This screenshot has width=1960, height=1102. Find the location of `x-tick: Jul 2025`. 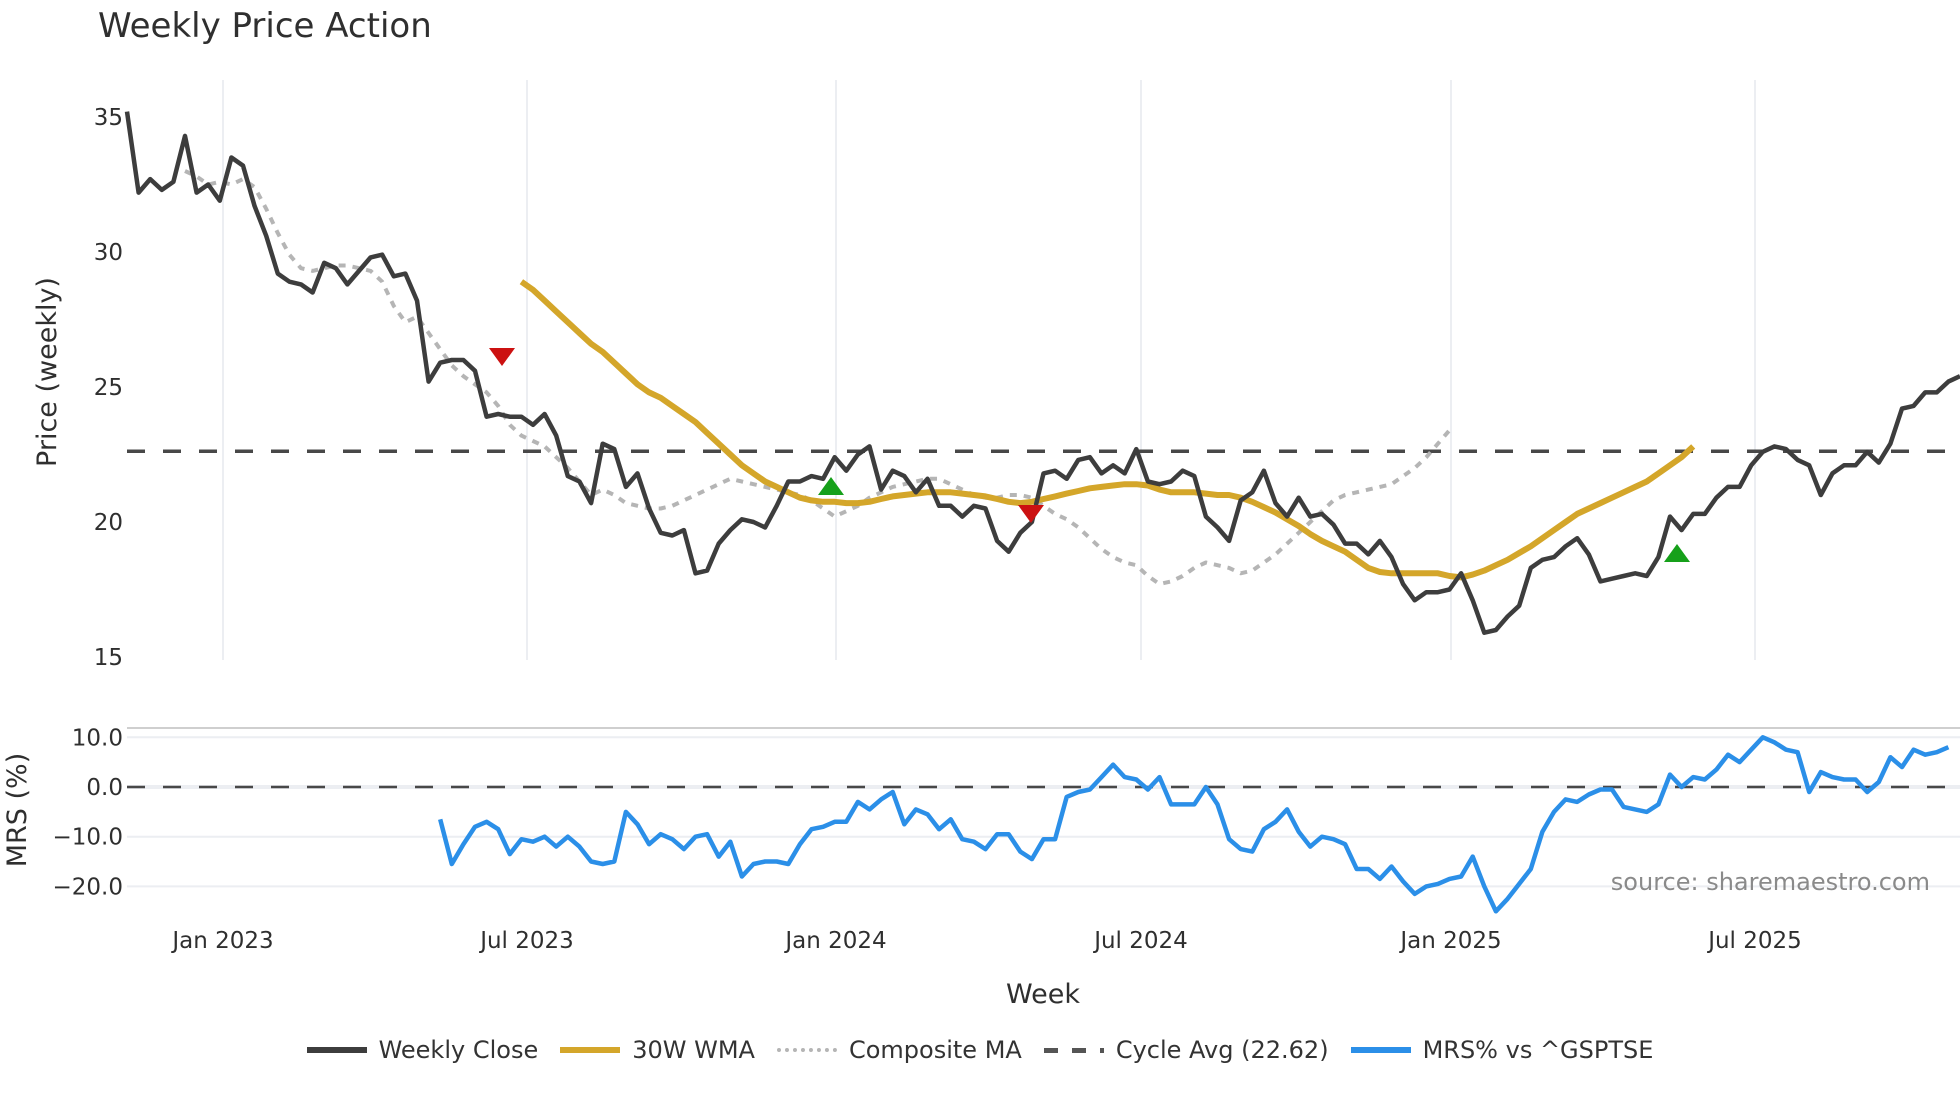

x-tick: Jul 2025 is located at coordinates (1754, 941).